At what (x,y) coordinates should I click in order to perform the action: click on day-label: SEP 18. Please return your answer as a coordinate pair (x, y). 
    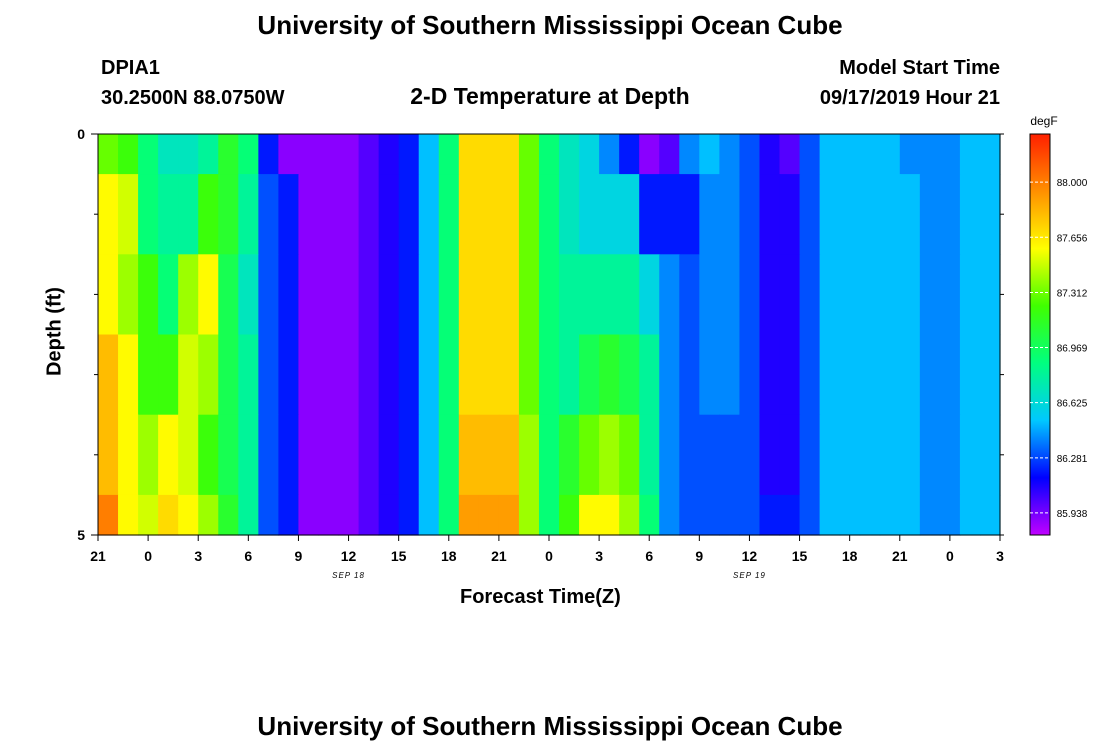
    Looking at the image, I should click on (348, 575).